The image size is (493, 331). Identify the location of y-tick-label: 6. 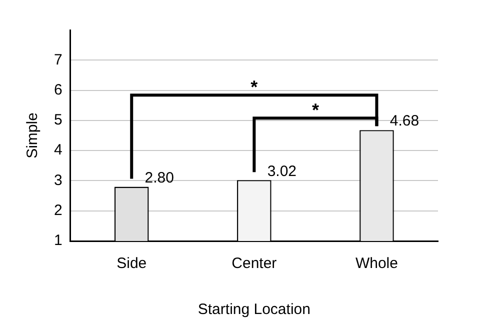
(58, 89).